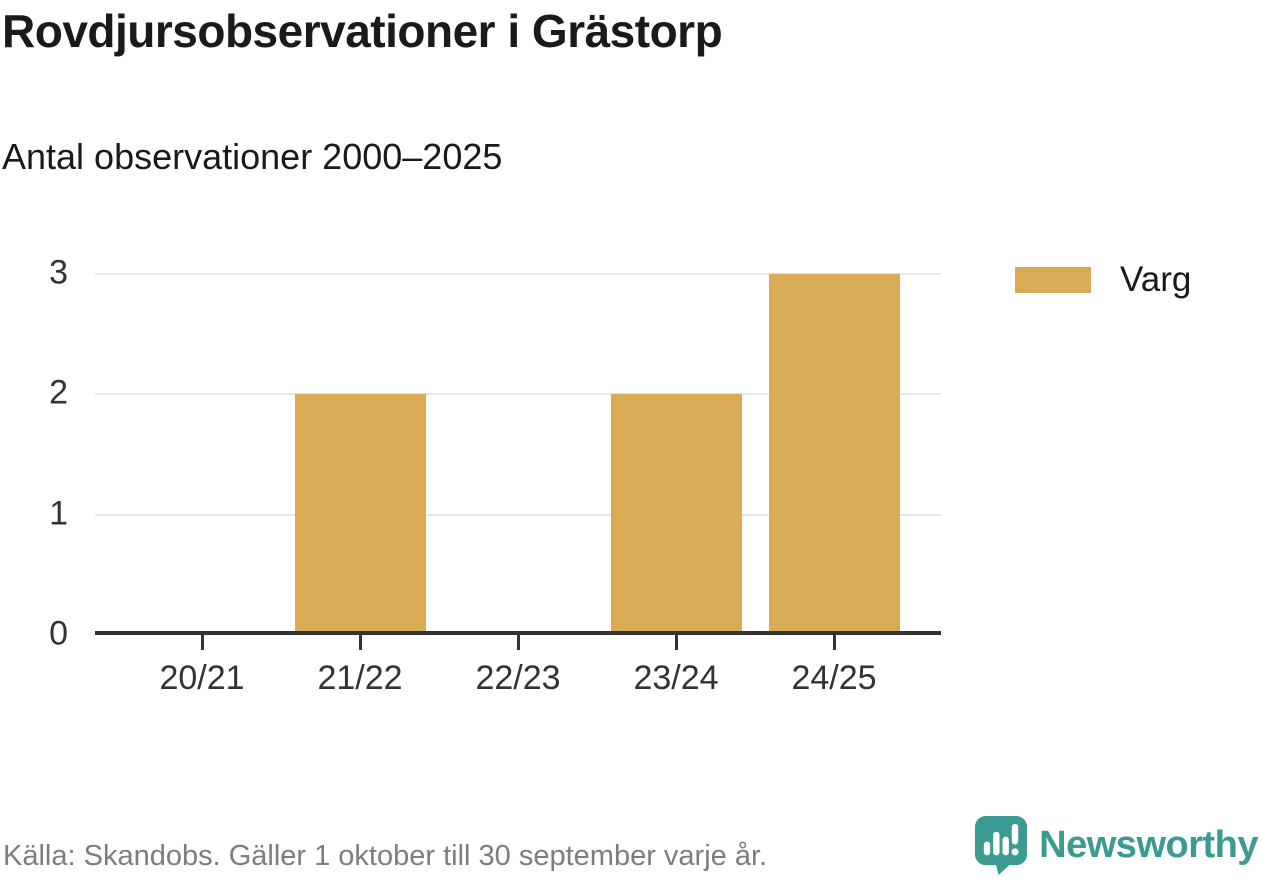  I want to click on x-axis-label-21/22: 21/22, so click(360, 678).